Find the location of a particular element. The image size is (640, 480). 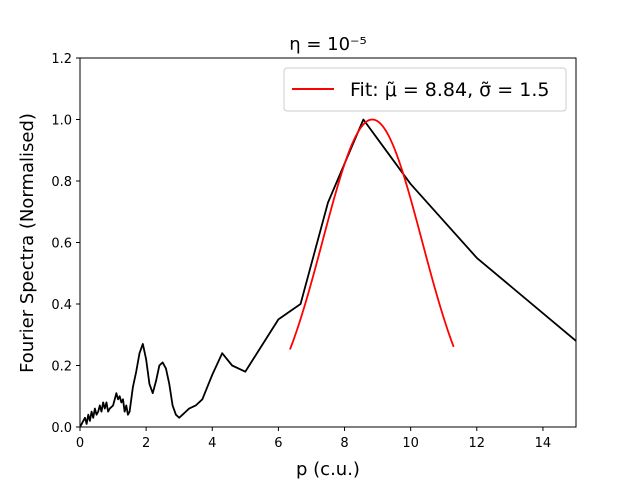

x-tick-label: 2 is located at coordinates (146, 443).